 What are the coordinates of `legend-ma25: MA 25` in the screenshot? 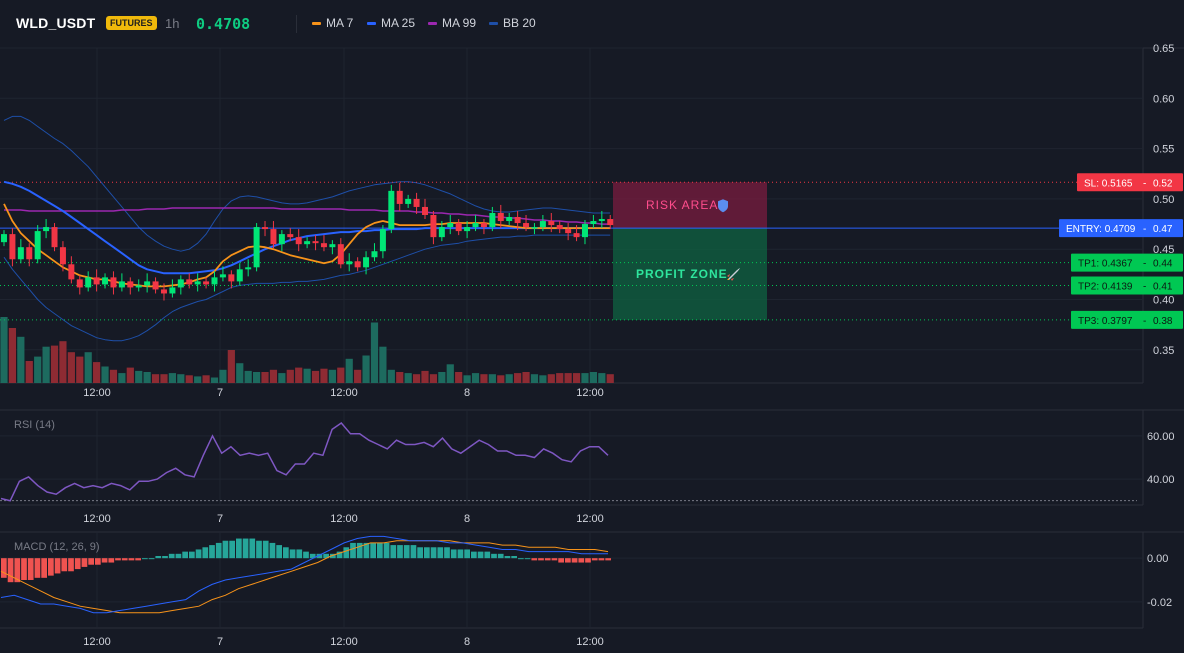 It's located at (391, 23).